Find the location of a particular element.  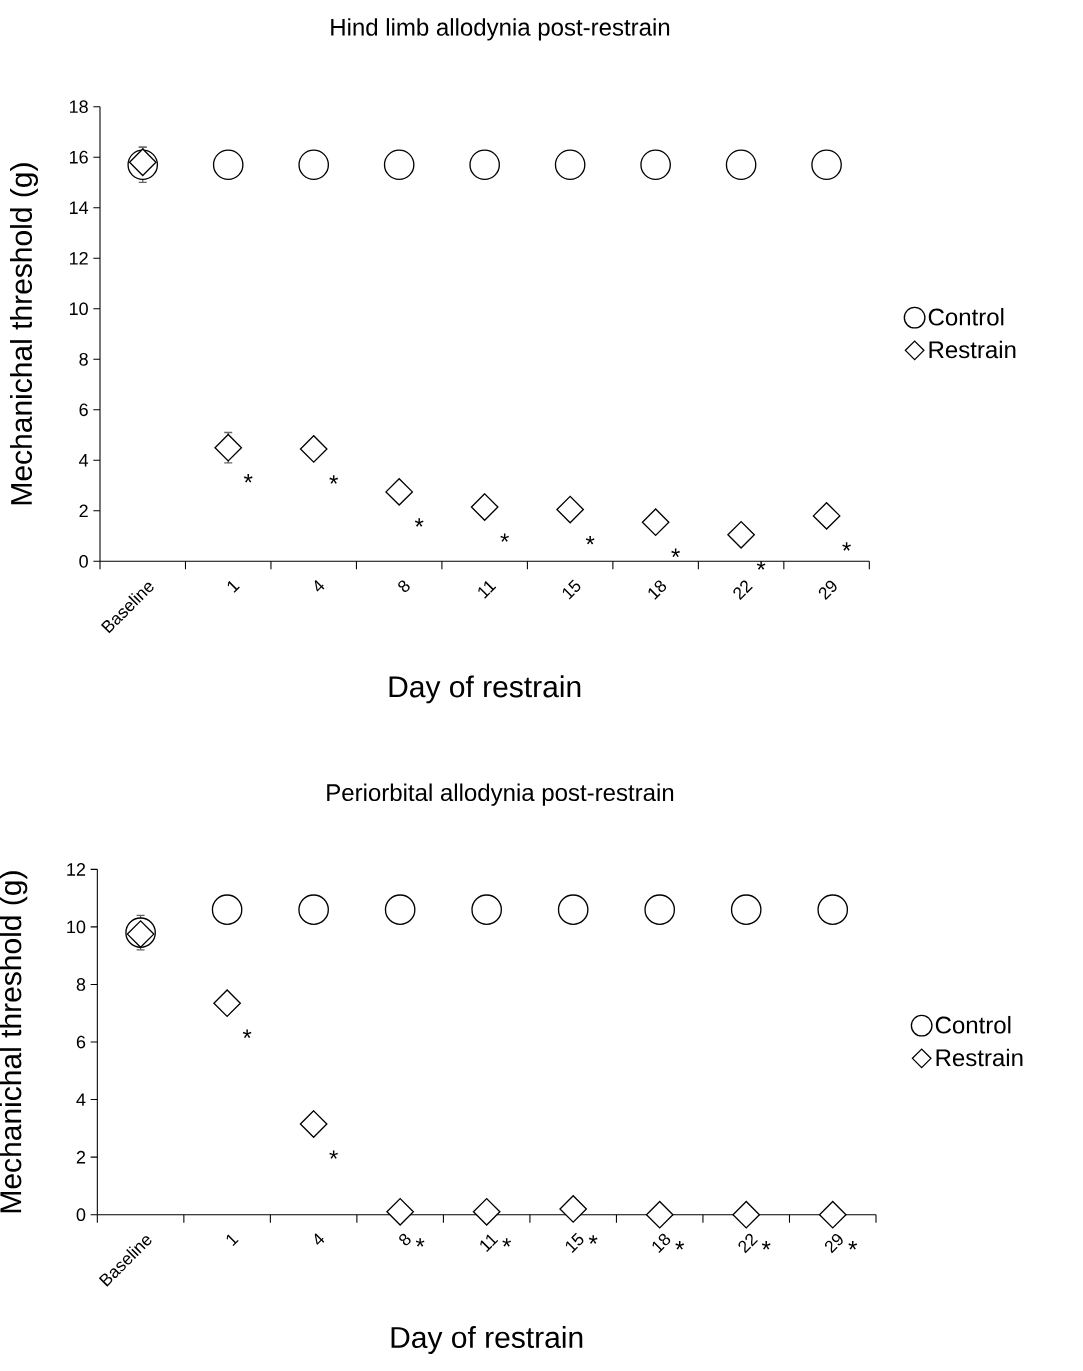

chart-title: Periorbital allodynia post-restrain is located at coordinates (500, 794).